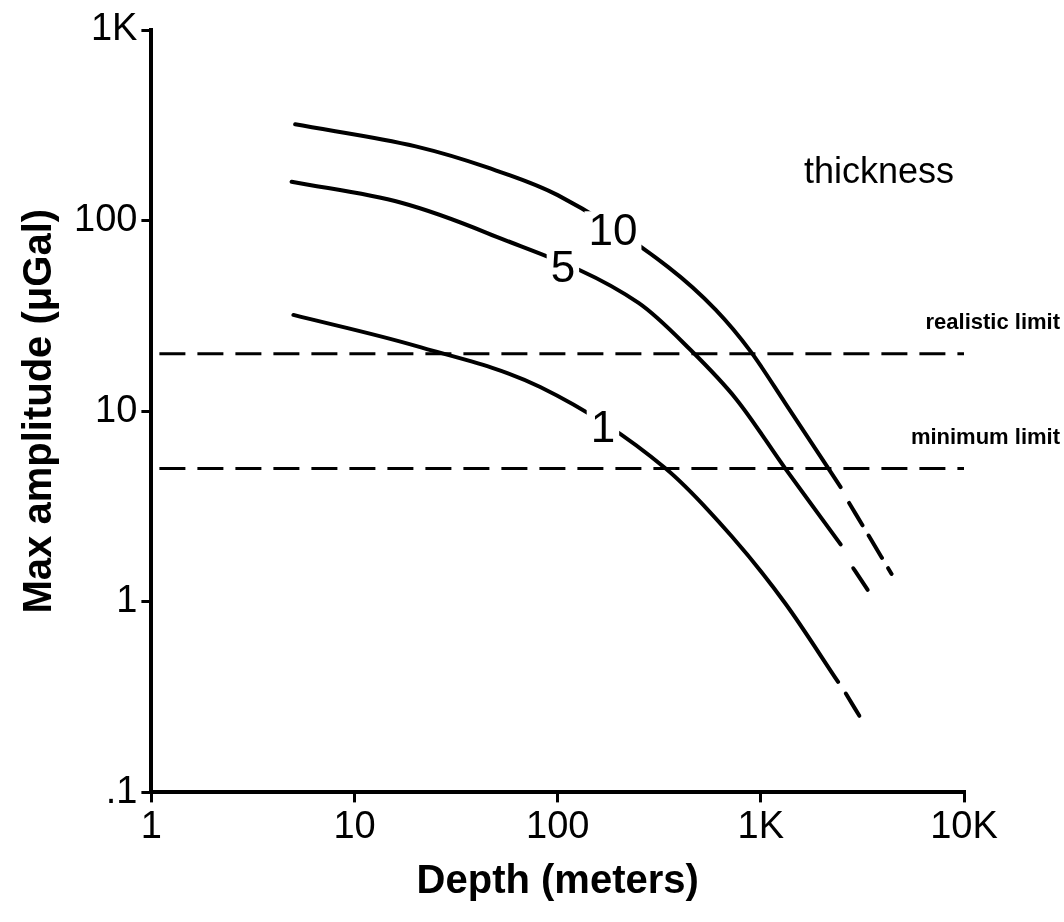  What do you see at coordinates (114, 27) in the screenshot?
I see `y-tick-label: 1K` at bounding box center [114, 27].